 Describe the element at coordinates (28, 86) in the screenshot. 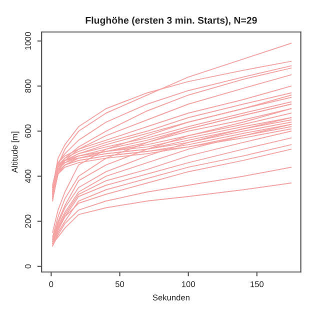

I see `y-tick-label: 800` at that location.